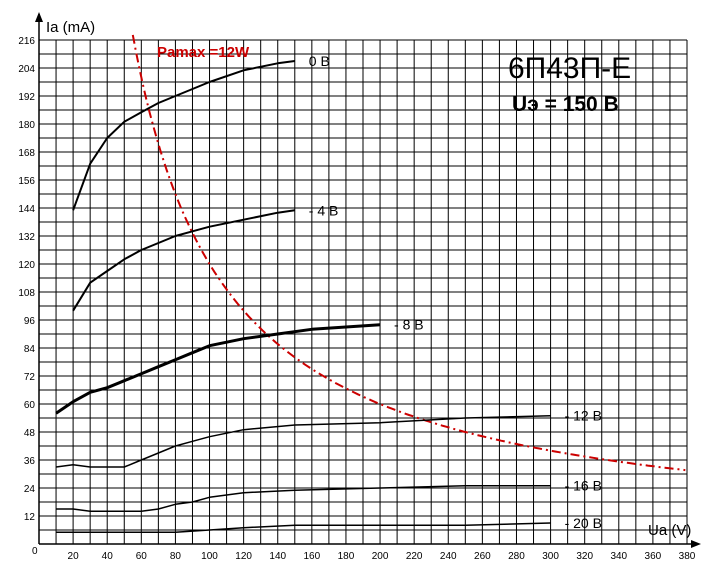 This screenshot has height=576, width=720. I want to click on series-label-0: 0 В, so click(319, 61).